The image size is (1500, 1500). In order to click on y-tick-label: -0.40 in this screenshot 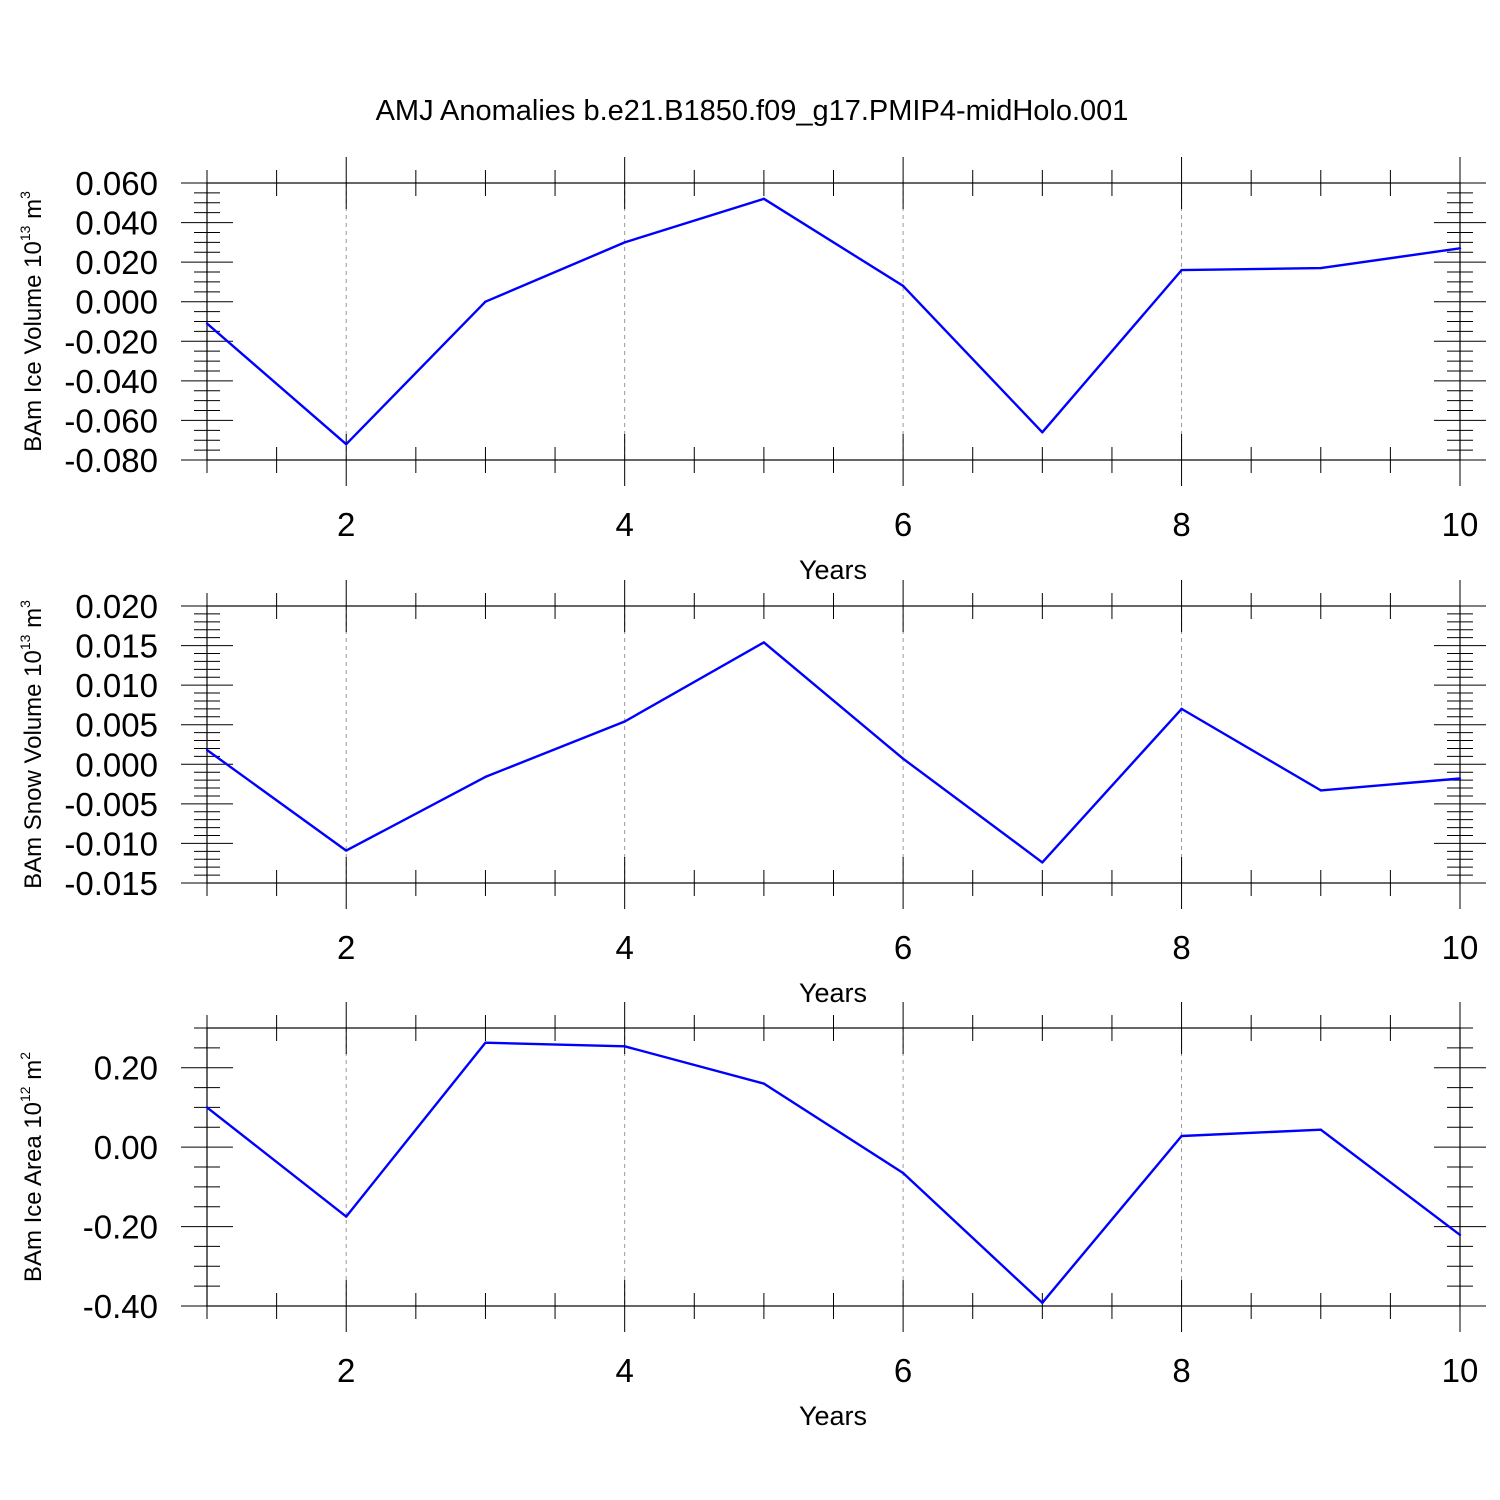, I will do `click(120, 1306)`.